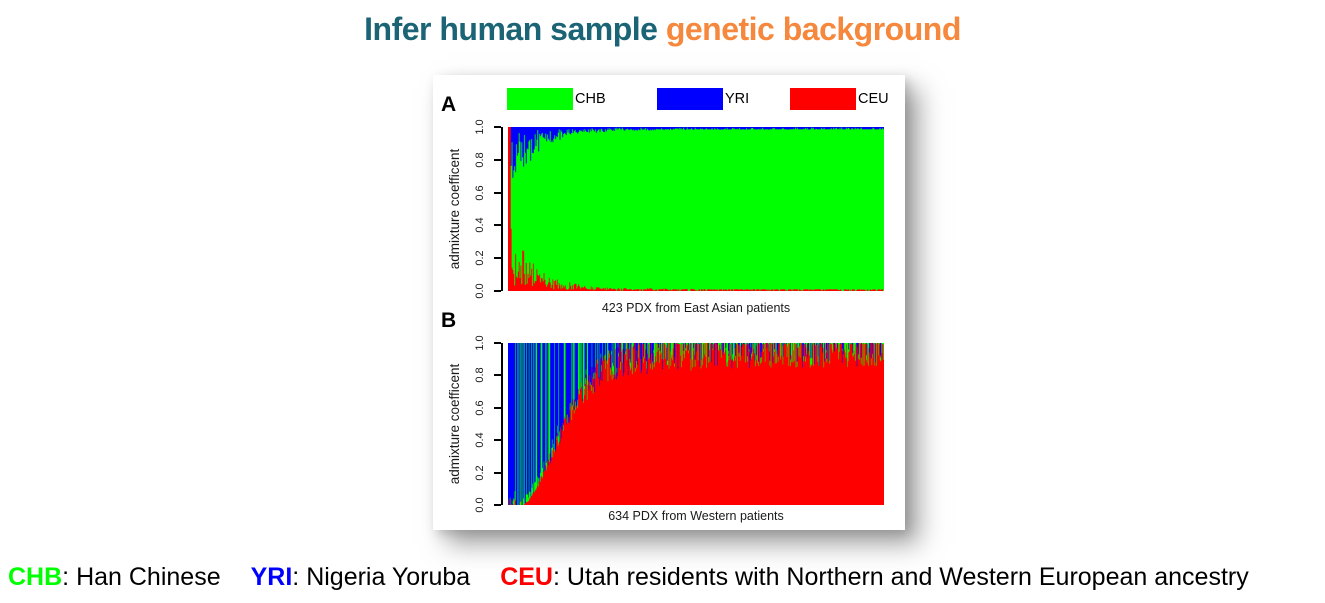  Describe the element at coordinates (141, 577) in the screenshot. I see `footnote-chb-desc: : Han Chinese` at that location.